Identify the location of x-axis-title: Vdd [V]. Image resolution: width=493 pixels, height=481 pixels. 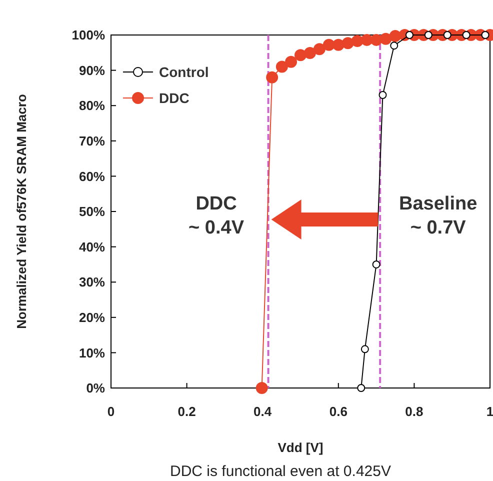
(301, 447).